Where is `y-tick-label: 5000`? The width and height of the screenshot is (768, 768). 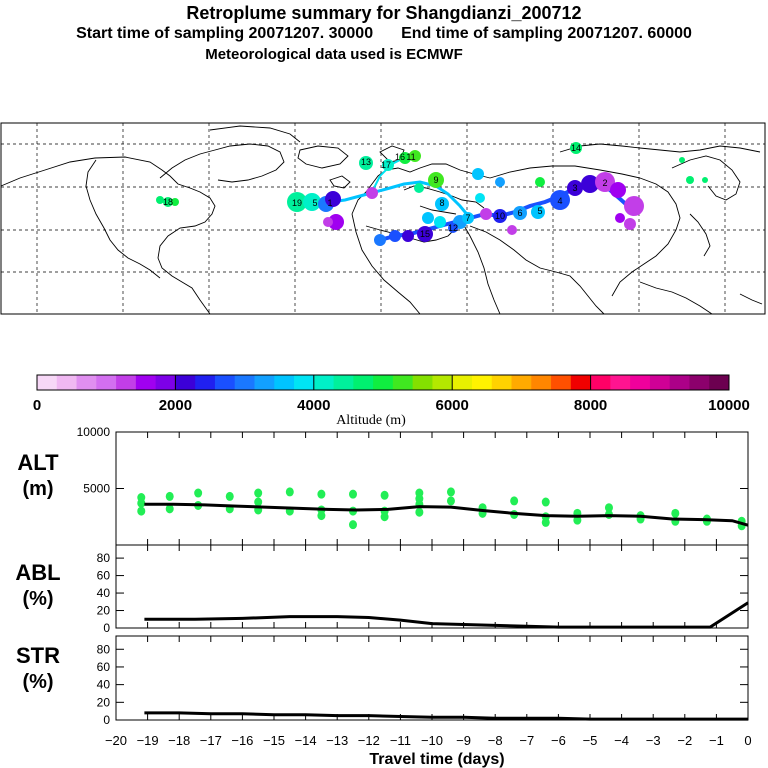 y-tick-label: 5000 is located at coordinates (96, 489).